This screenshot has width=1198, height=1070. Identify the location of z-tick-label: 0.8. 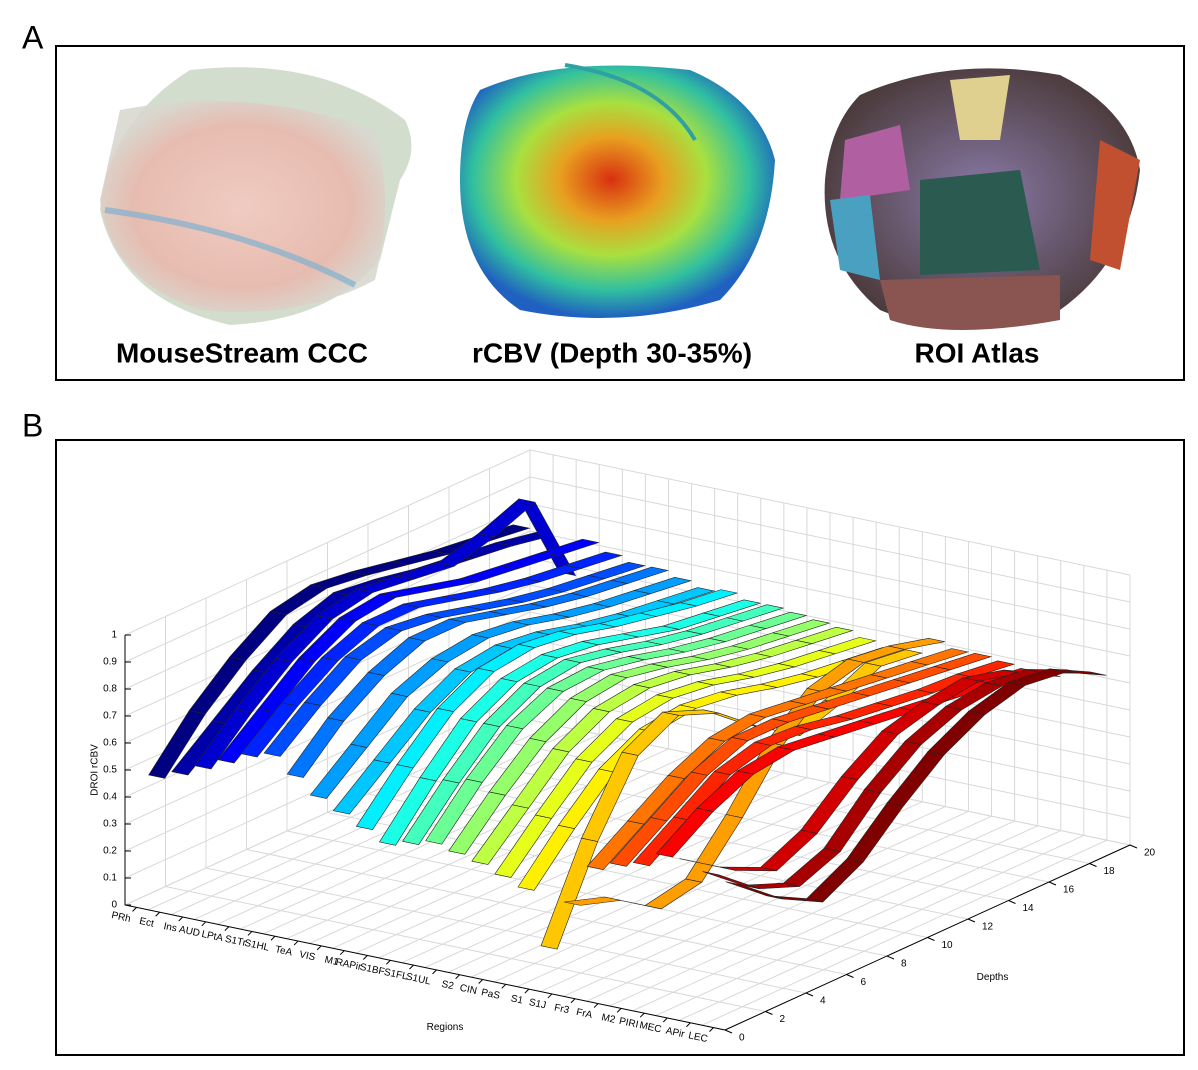
(110, 689).